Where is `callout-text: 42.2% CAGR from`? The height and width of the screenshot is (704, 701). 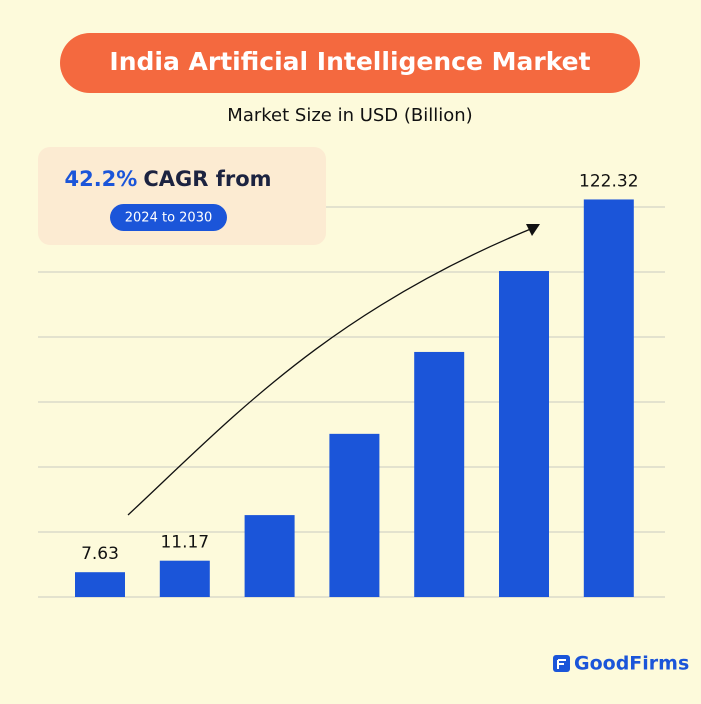
callout-text: 42.2% CAGR from is located at coordinates (167, 179).